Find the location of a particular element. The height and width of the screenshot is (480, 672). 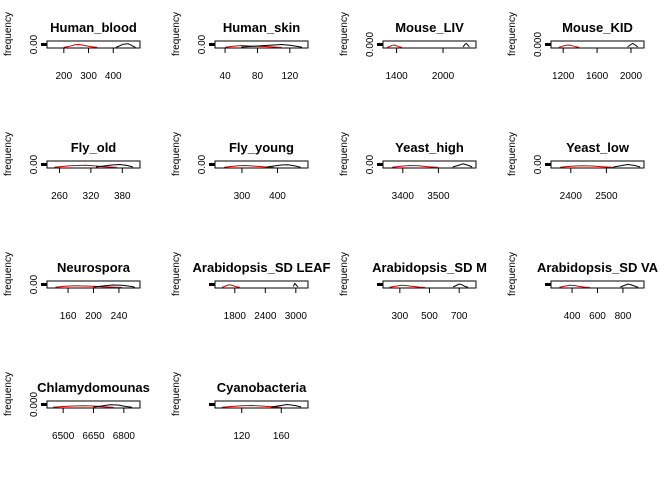

x-tick-label: 3500 is located at coordinates (438, 196).